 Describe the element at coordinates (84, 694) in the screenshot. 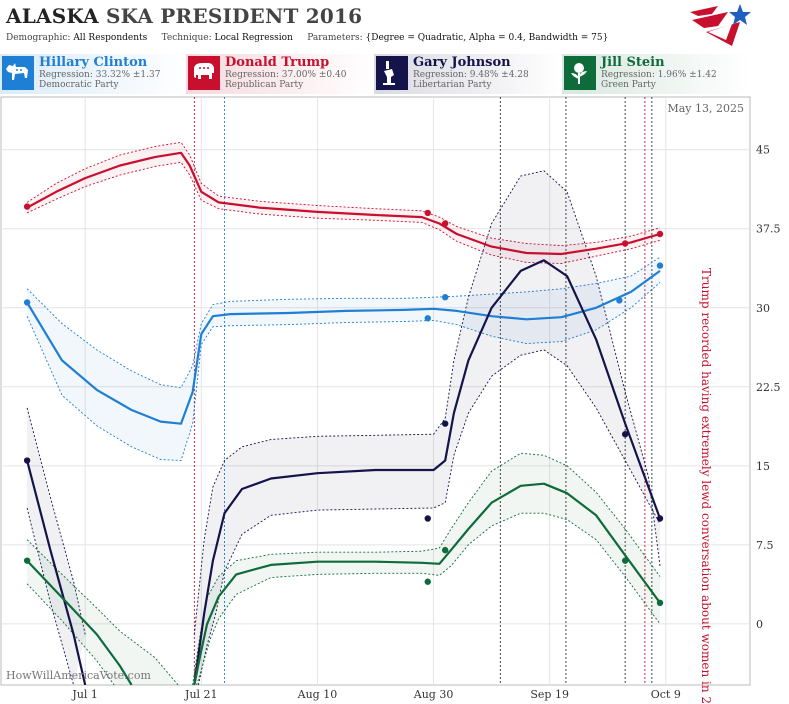

I see `x-tick-label: Jul 1` at that location.